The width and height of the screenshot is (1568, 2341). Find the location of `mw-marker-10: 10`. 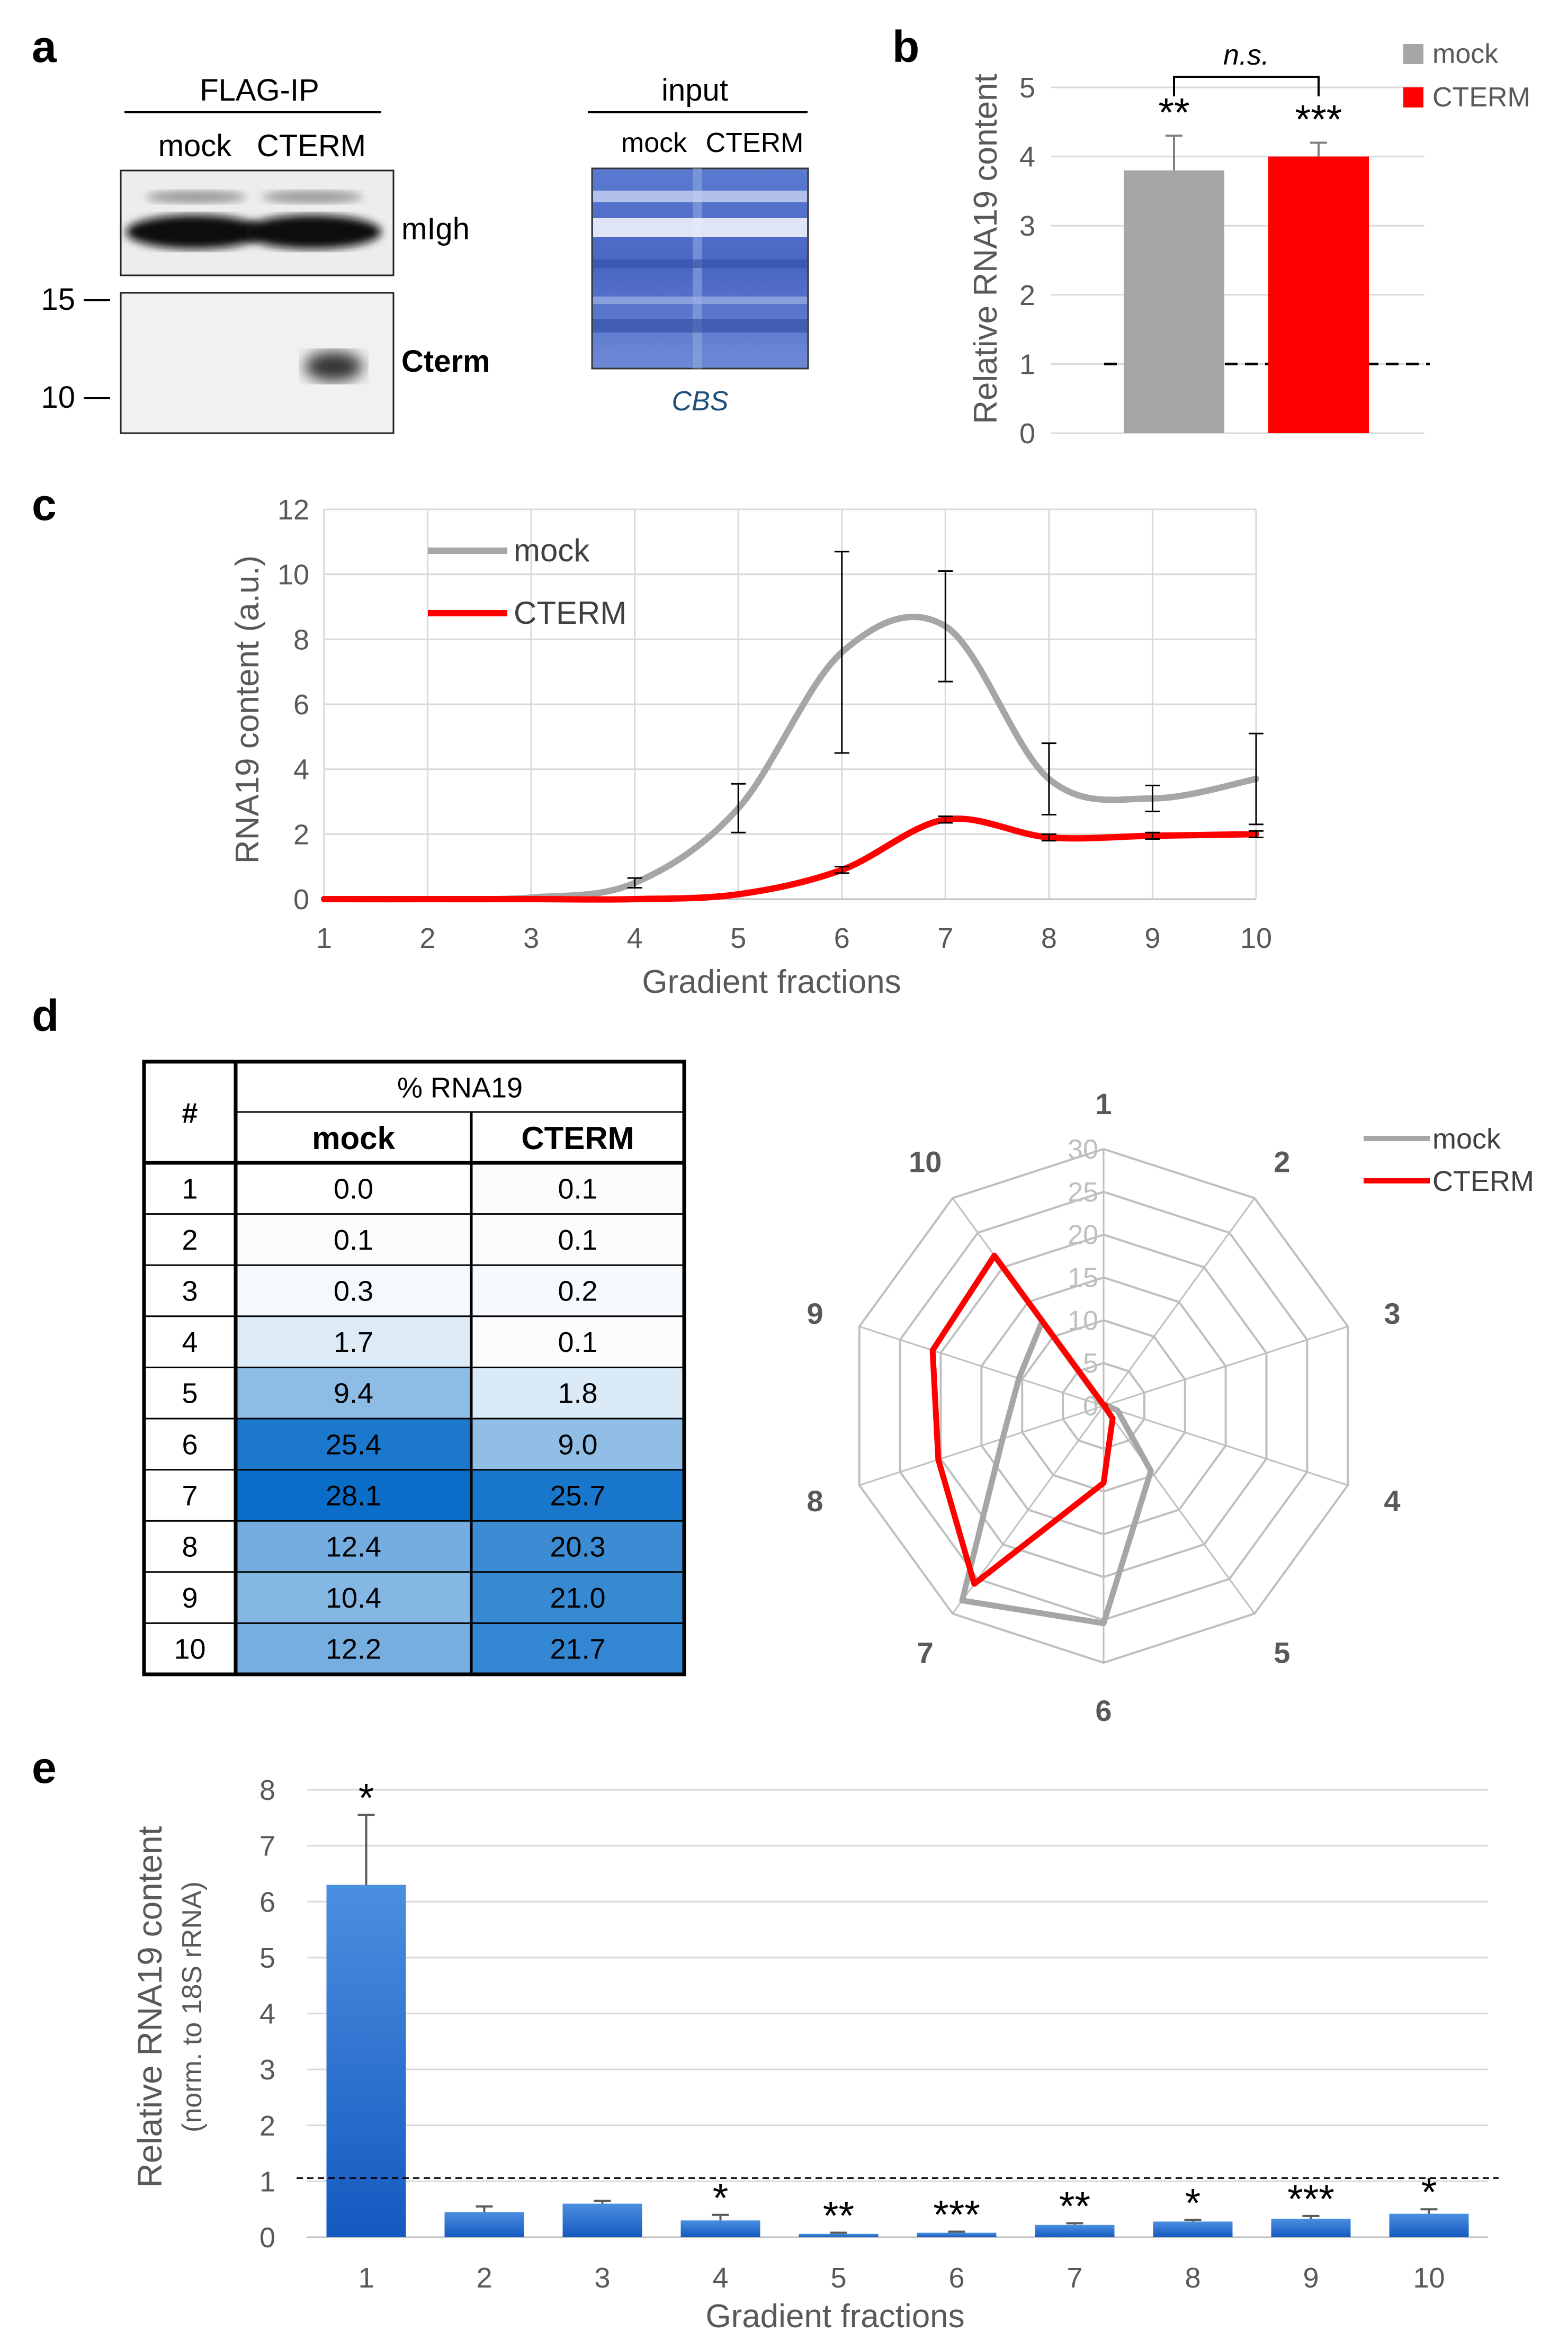

mw-marker-10: 10 is located at coordinates (58, 397).